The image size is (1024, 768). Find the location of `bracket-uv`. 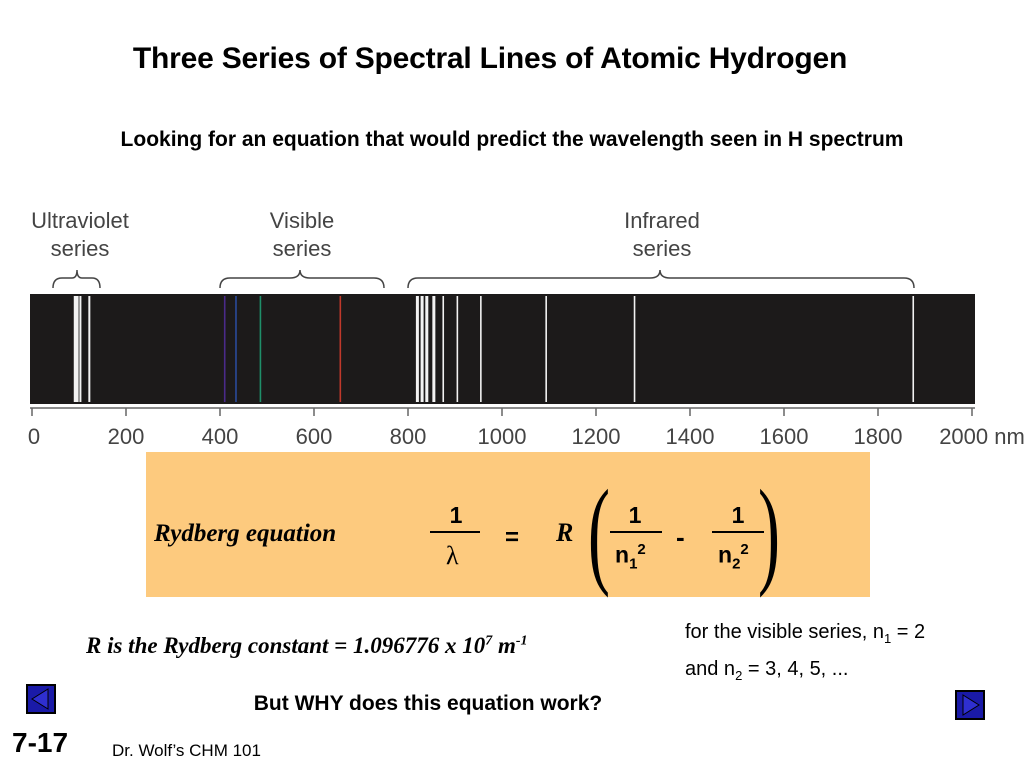

bracket-uv is located at coordinates (76, 279).